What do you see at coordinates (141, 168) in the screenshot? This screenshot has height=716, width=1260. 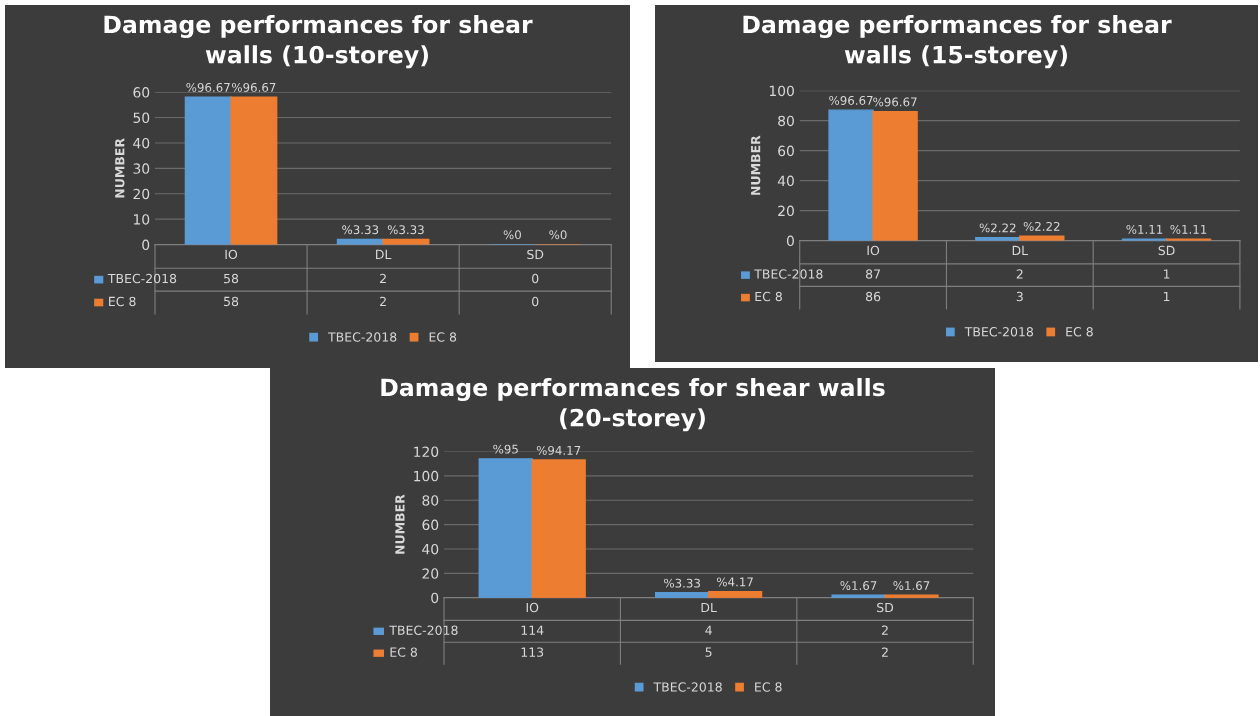 I see `y-tick-label: 30` at bounding box center [141, 168].